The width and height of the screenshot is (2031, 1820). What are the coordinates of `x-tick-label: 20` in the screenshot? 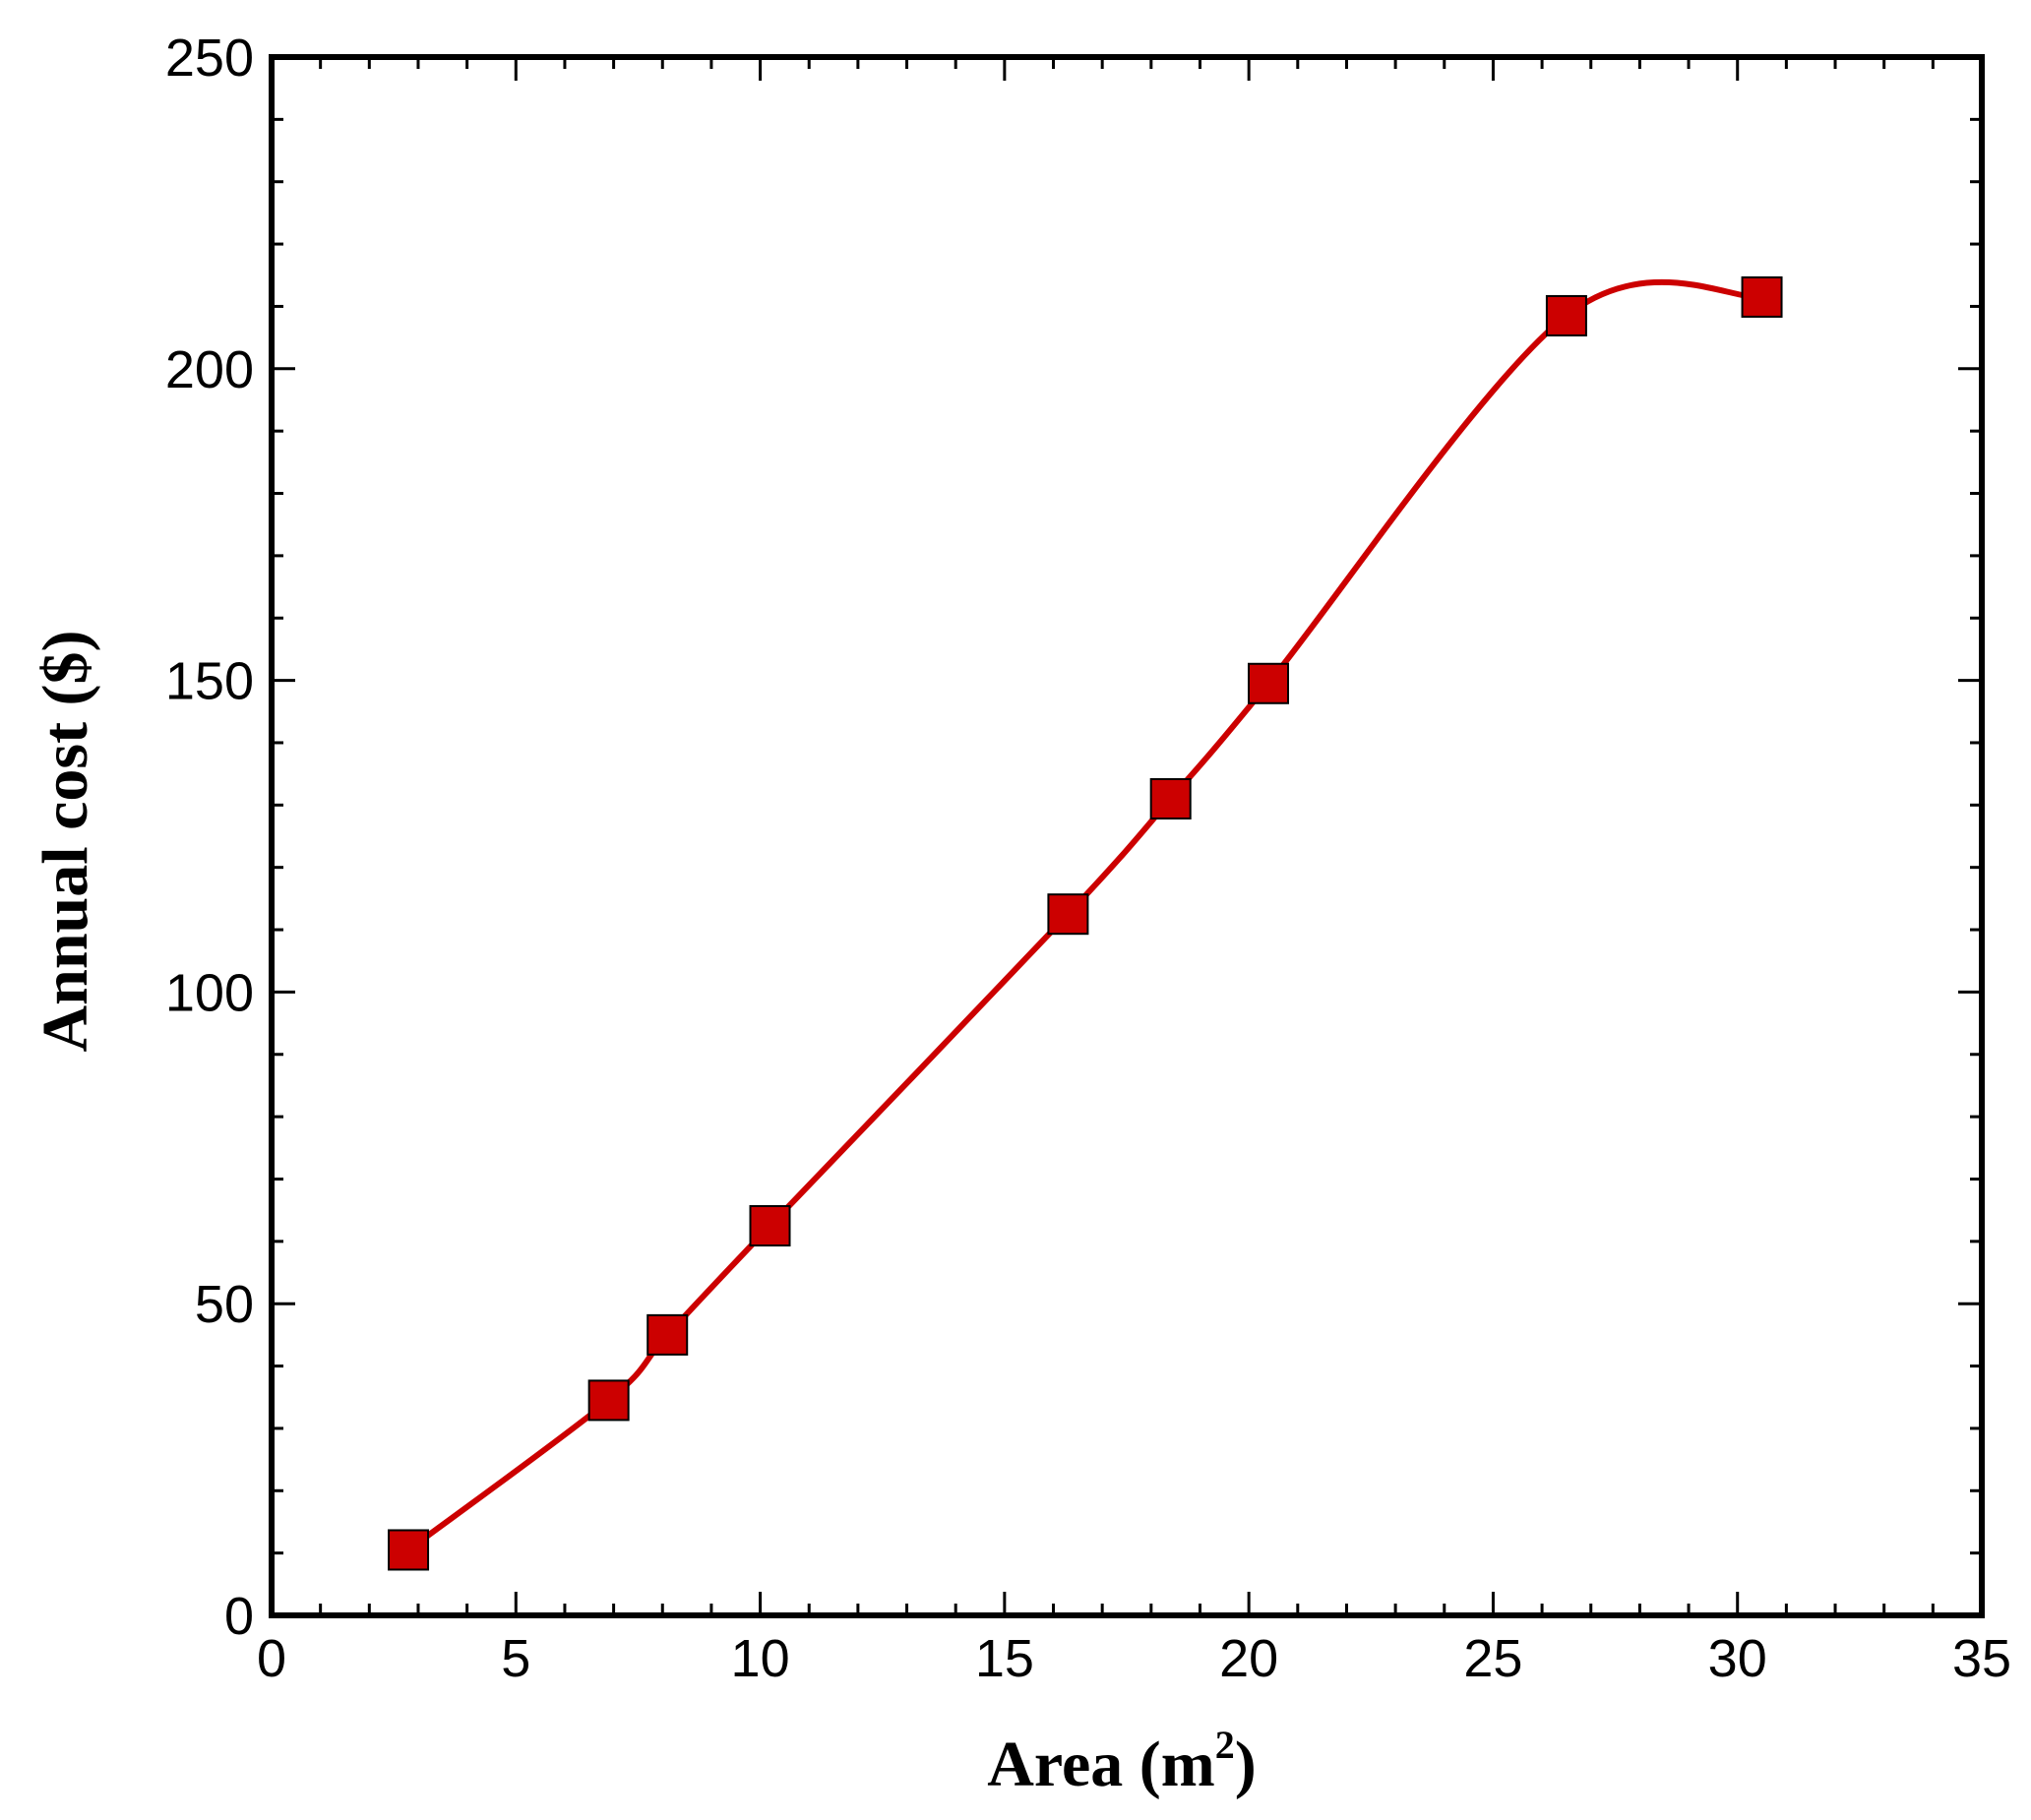 It's located at (1248, 1658).